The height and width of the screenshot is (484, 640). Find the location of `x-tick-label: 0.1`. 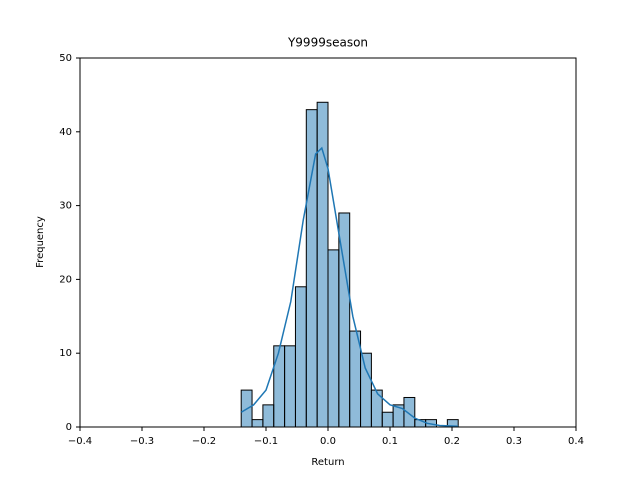

x-tick-label: 0.1 is located at coordinates (390, 441).